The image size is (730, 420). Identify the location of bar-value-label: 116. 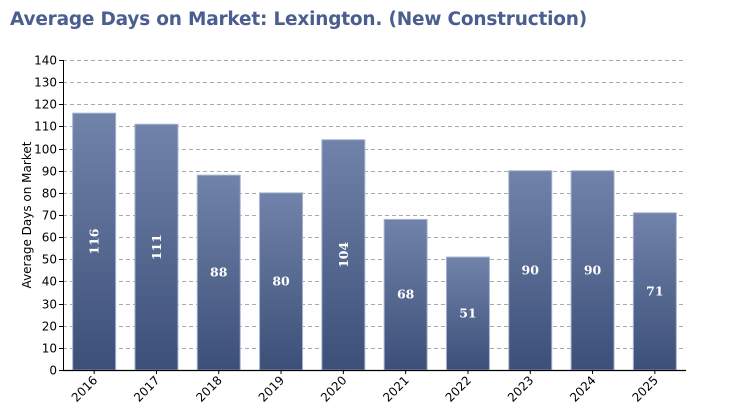
(94, 241).